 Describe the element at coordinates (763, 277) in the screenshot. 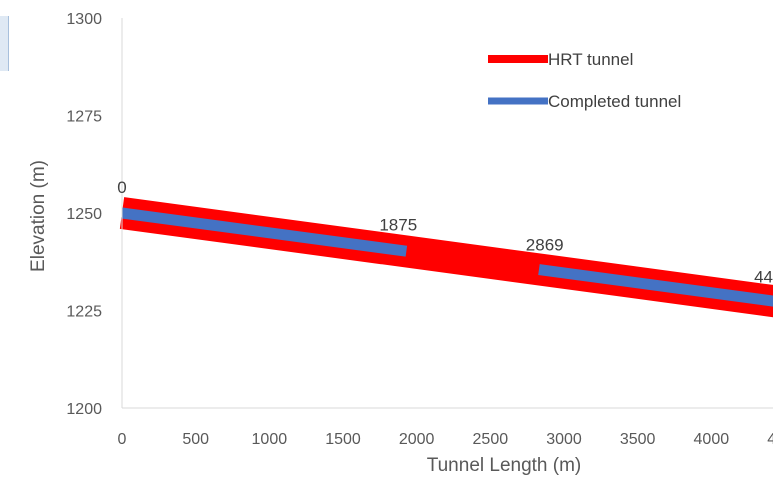

I see `data-label: 44` at that location.